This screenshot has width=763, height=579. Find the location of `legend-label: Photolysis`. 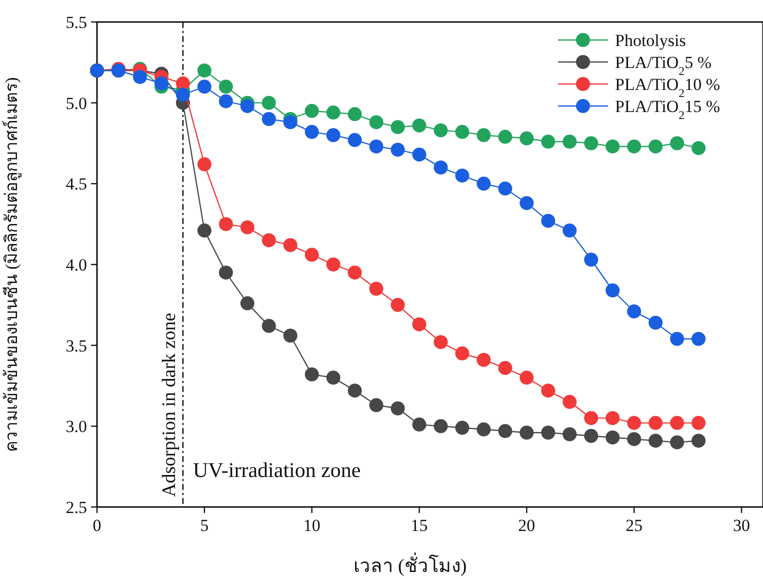

legend-label: Photolysis is located at coordinates (650, 40).